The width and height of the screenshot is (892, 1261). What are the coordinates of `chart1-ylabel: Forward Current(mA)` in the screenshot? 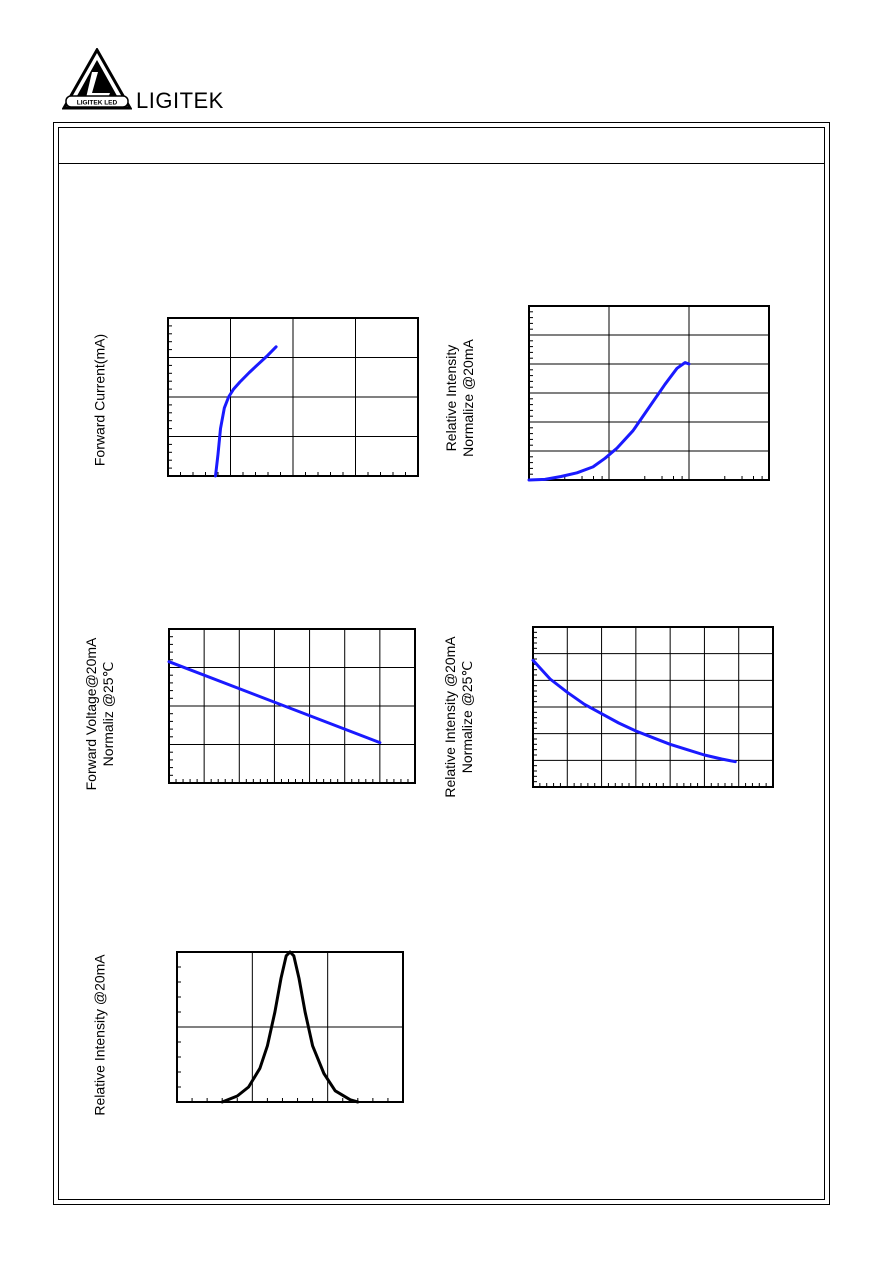 It's located at (99, 400).